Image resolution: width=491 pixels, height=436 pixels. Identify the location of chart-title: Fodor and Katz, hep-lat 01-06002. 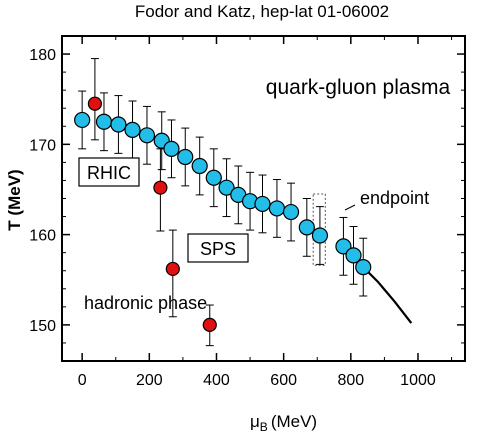
(262, 11).